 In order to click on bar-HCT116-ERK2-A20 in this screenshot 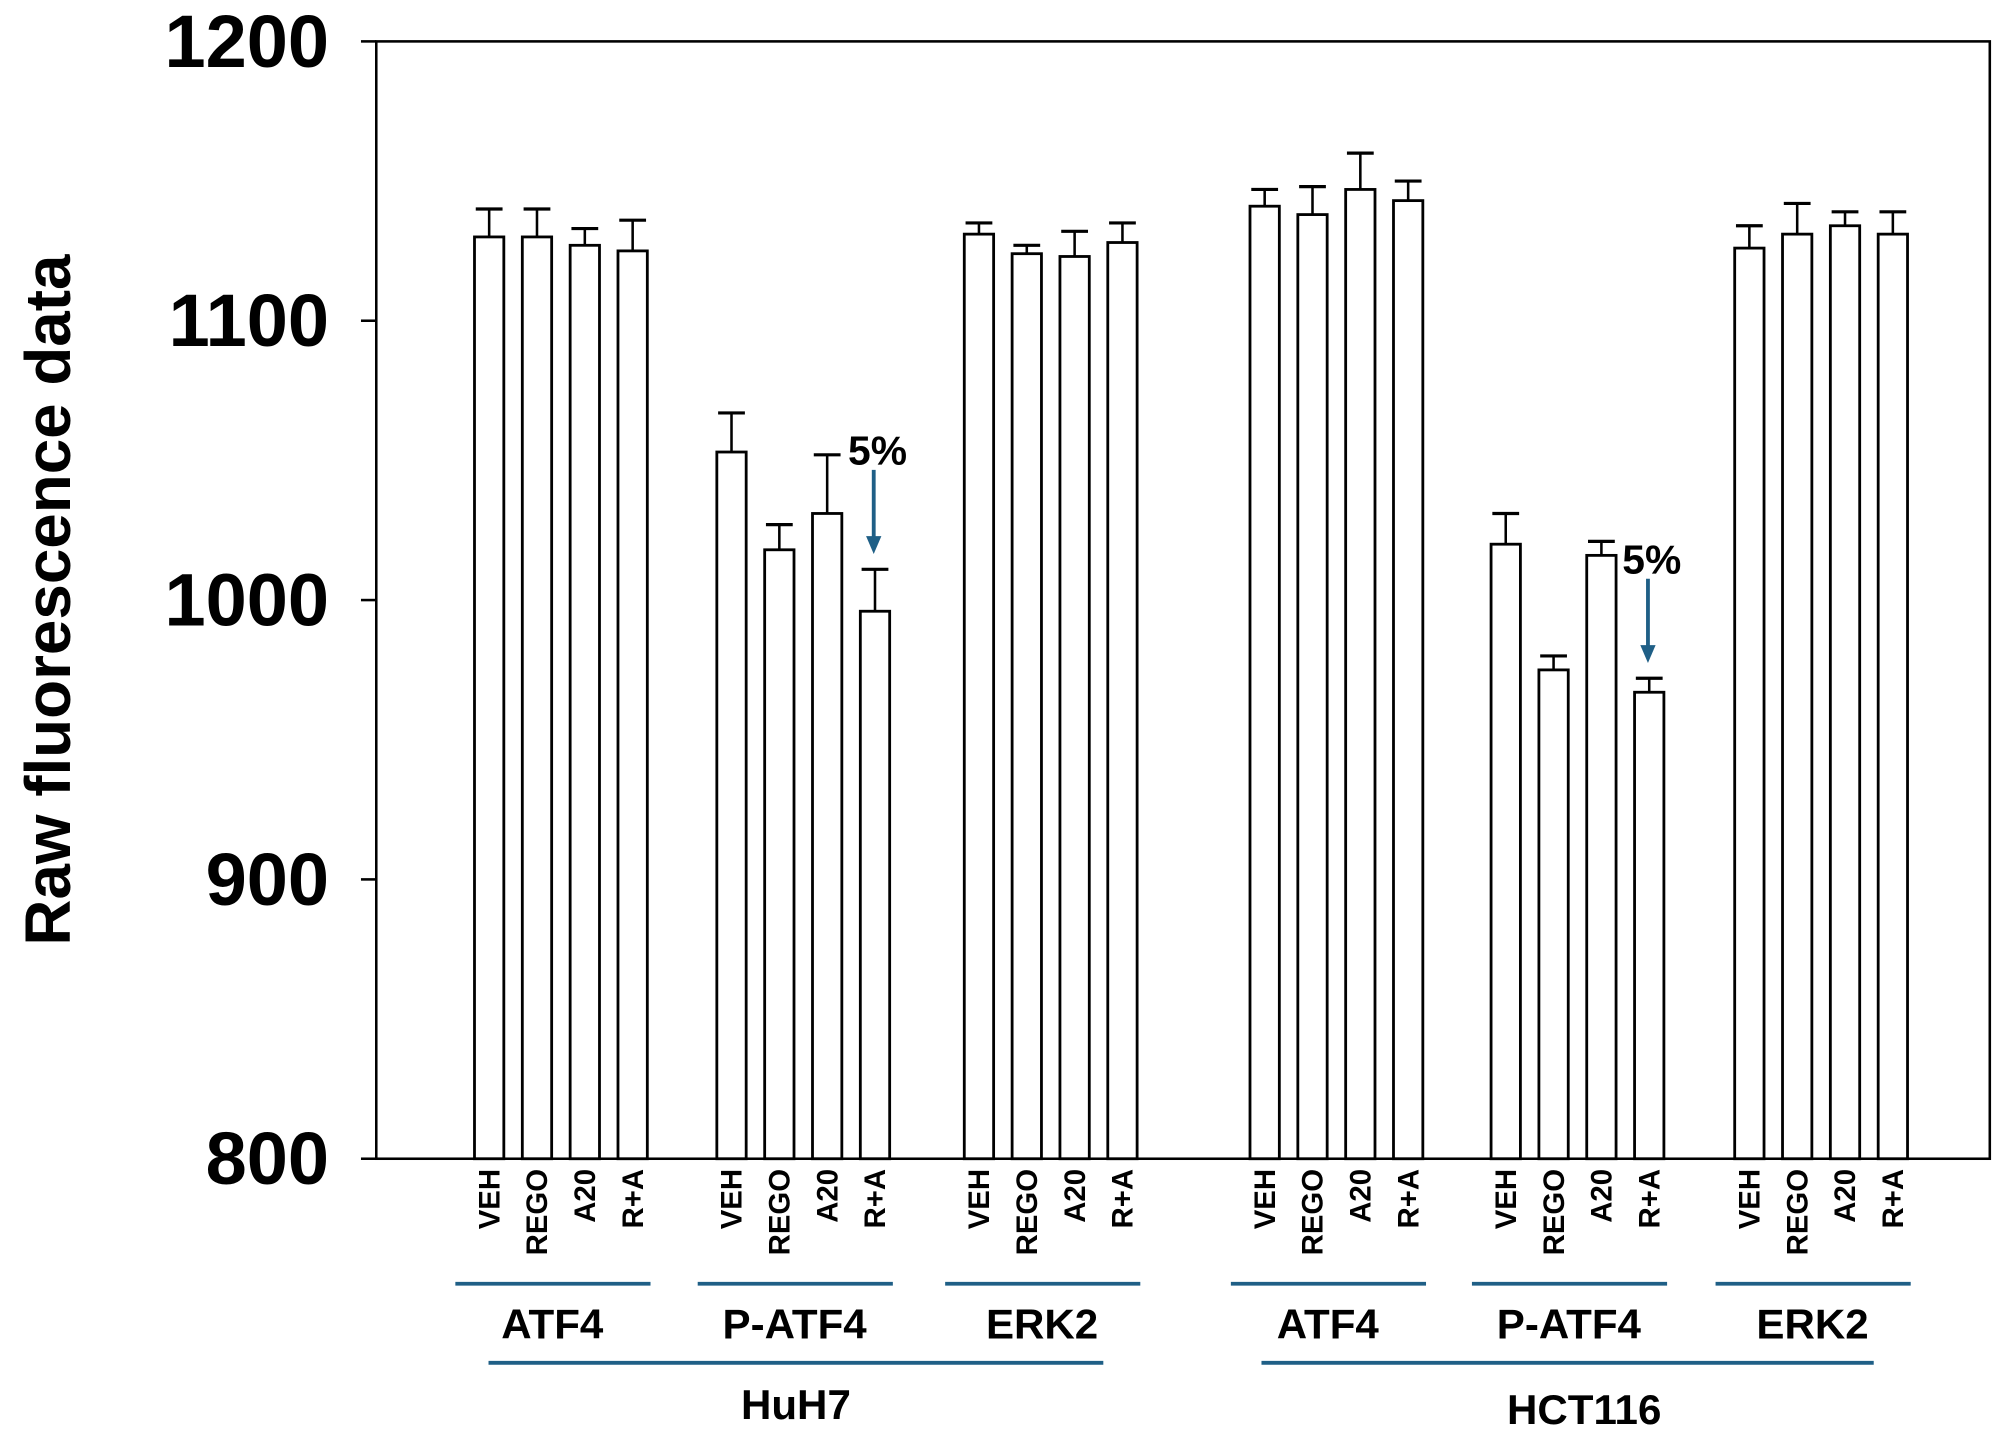, I will do `click(1845, 692)`.